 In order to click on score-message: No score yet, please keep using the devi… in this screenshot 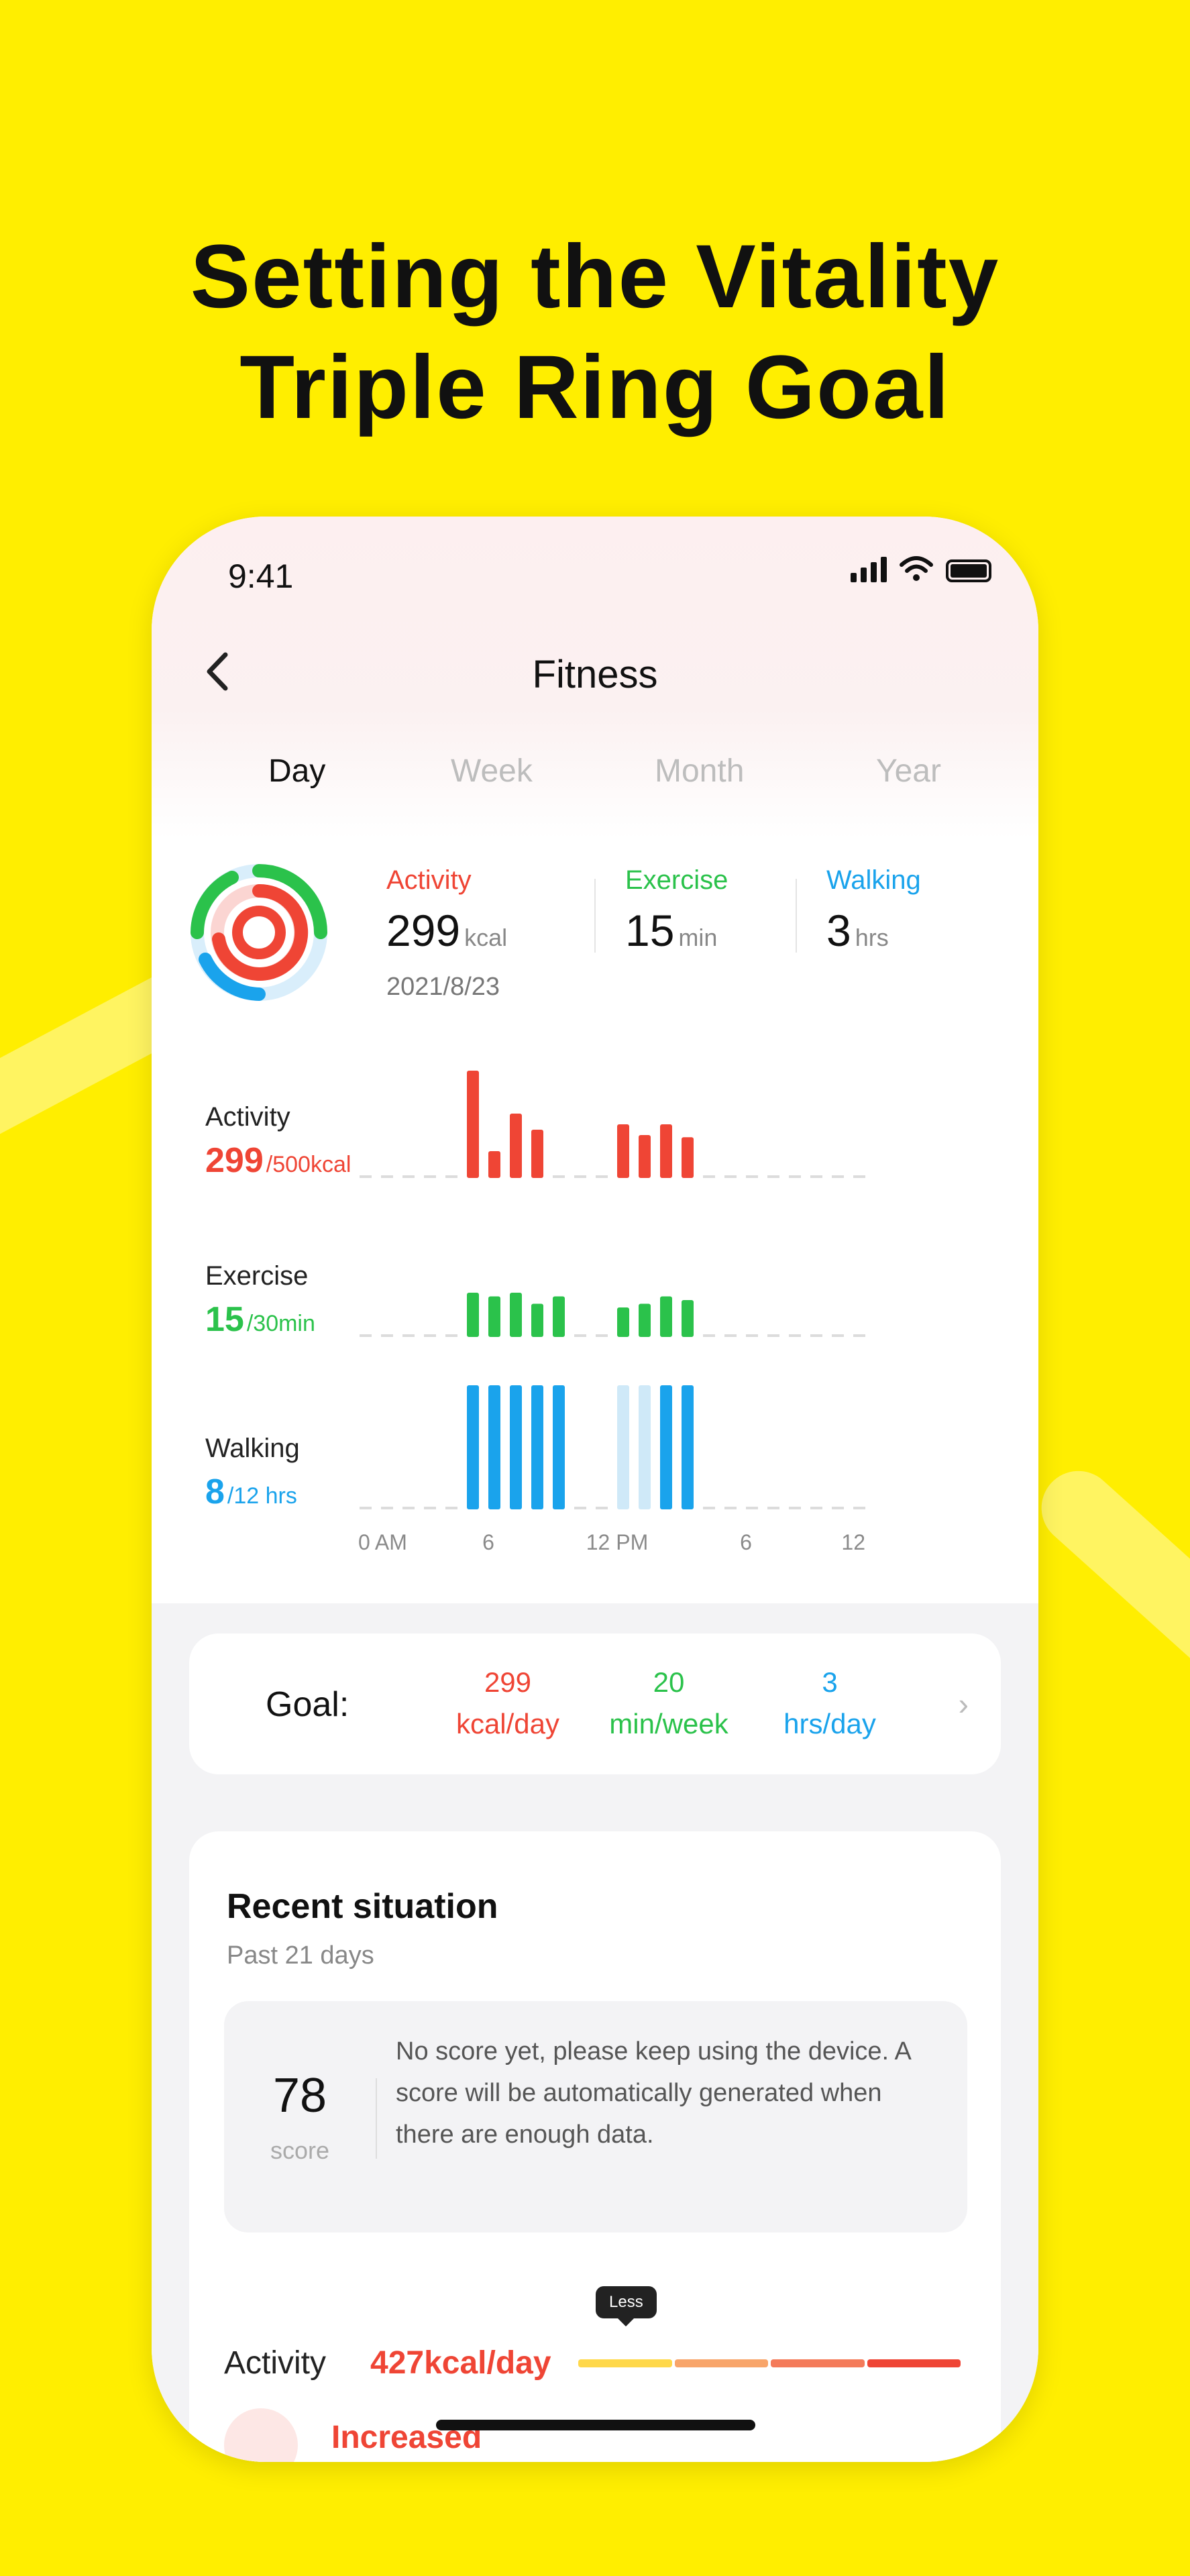, I will do `click(653, 2093)`.